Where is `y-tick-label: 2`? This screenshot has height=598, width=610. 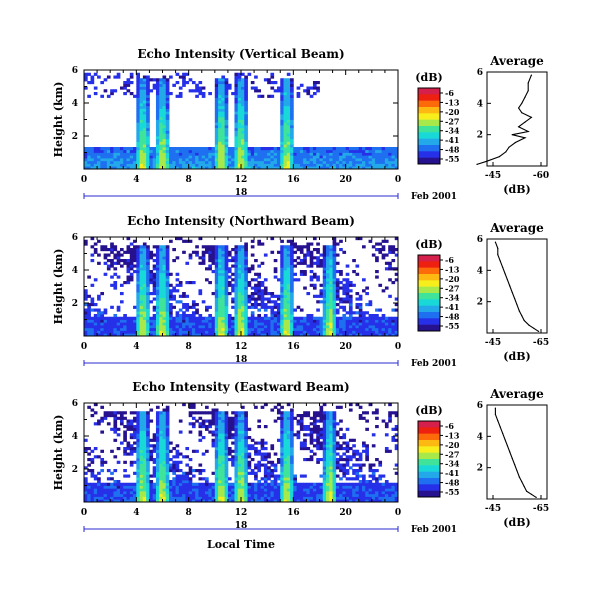 y-tick-label: 2 is located at coordinates (75, 137).